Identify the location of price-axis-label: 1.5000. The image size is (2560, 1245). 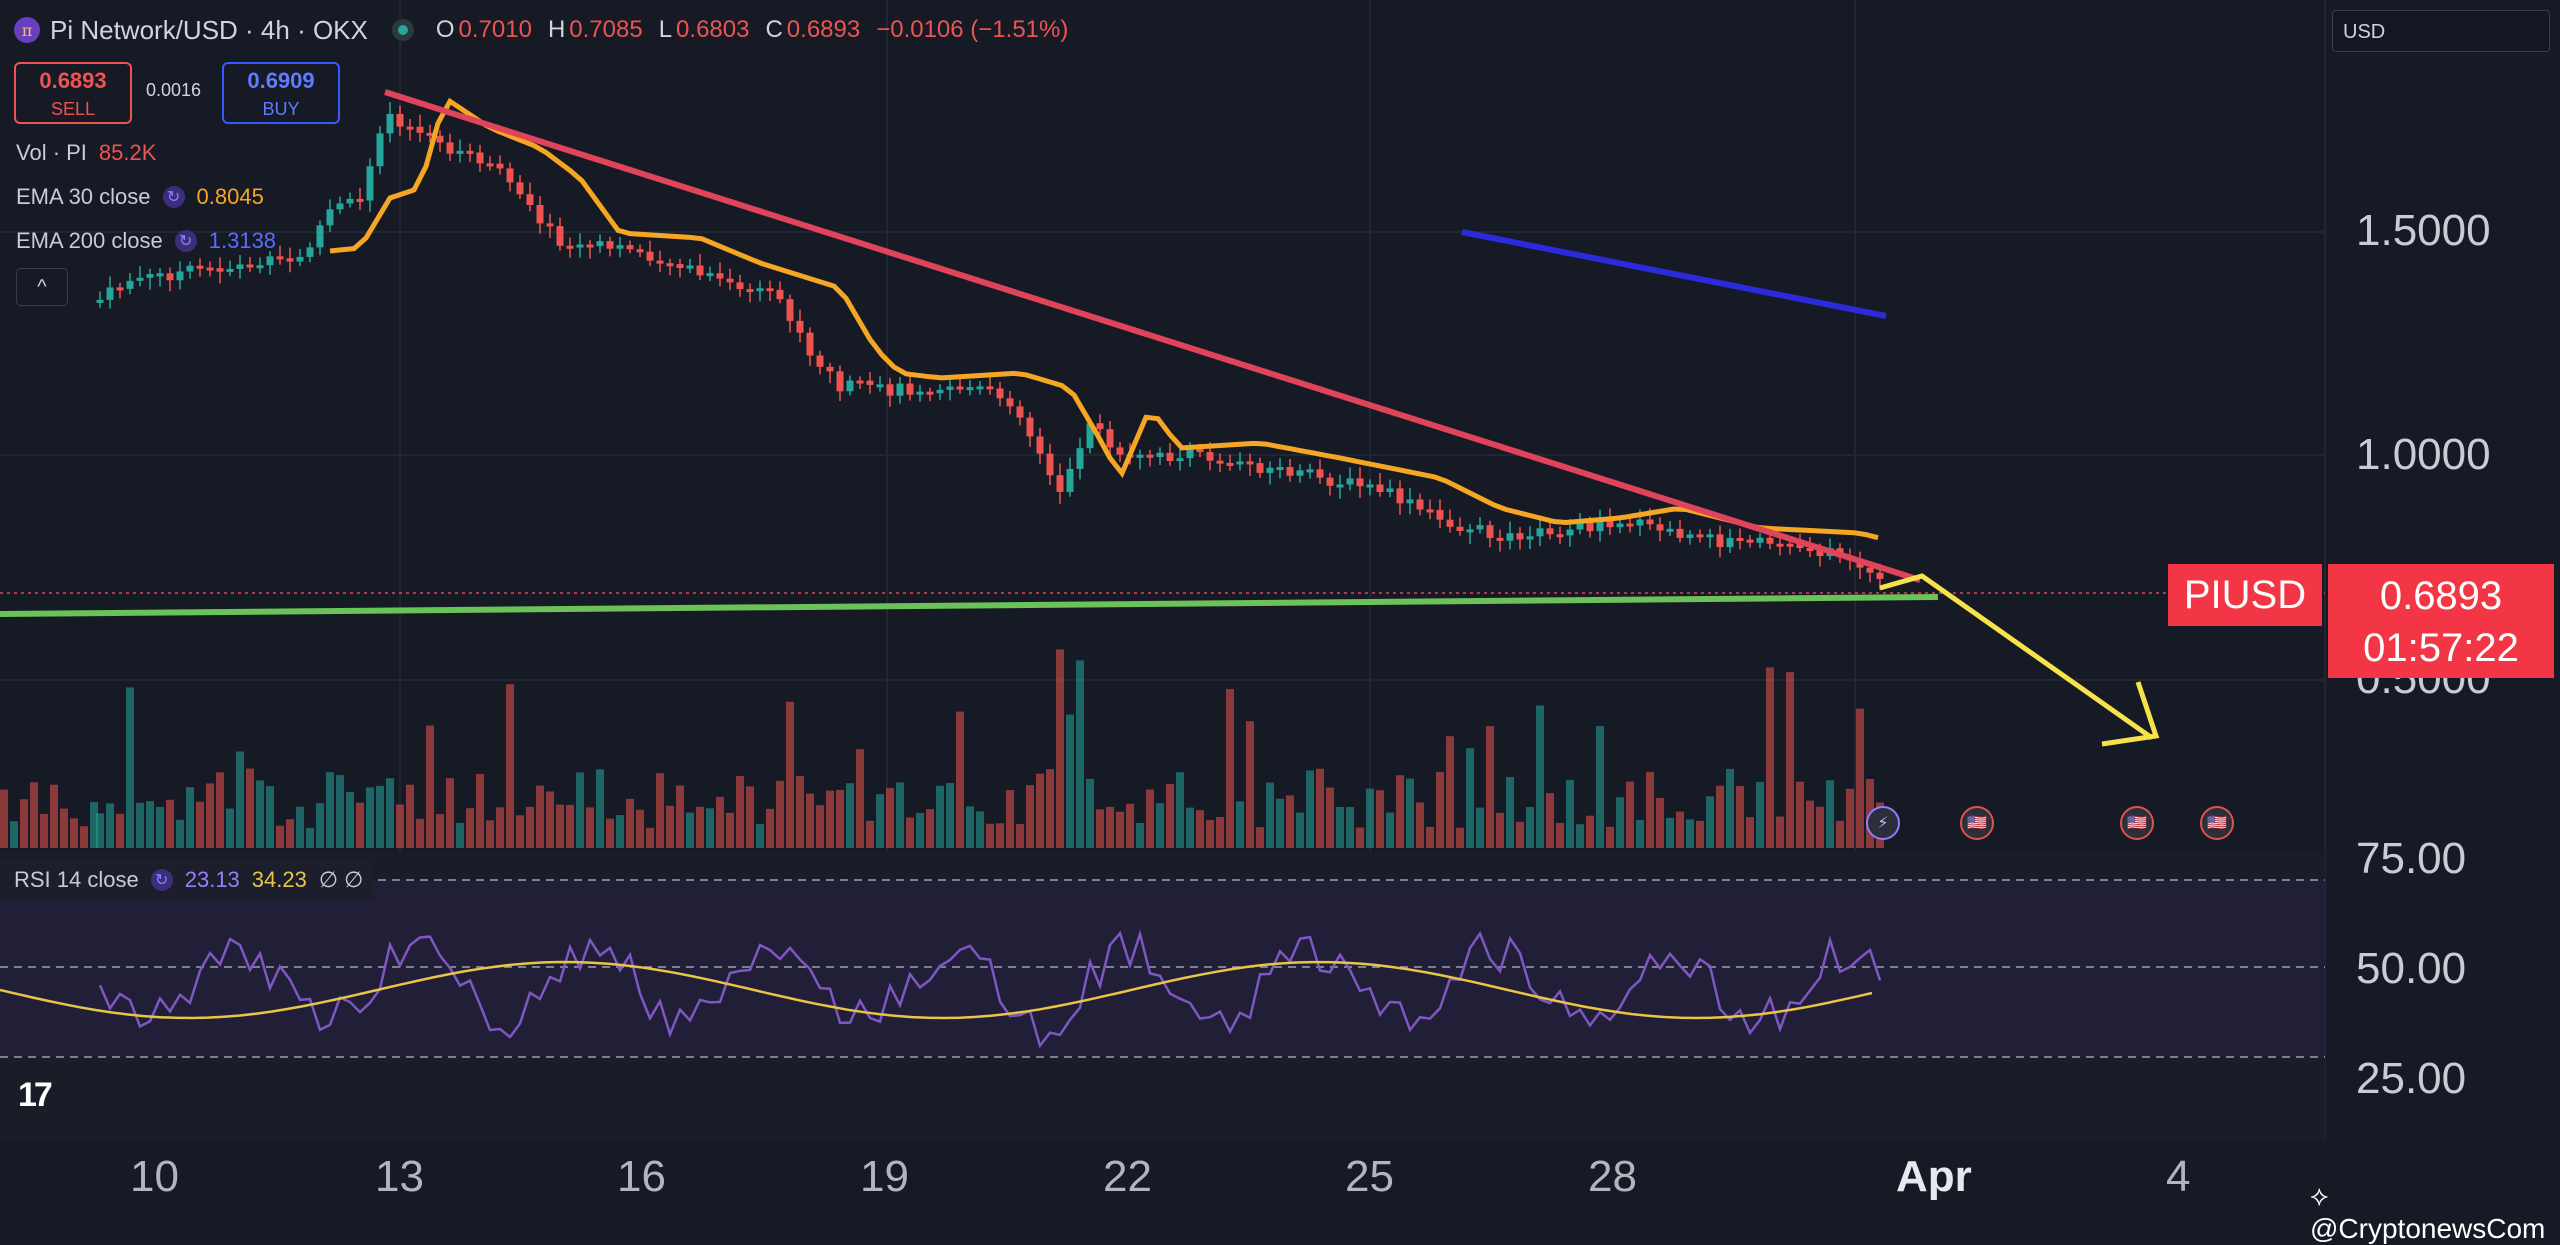
(2423, 230).